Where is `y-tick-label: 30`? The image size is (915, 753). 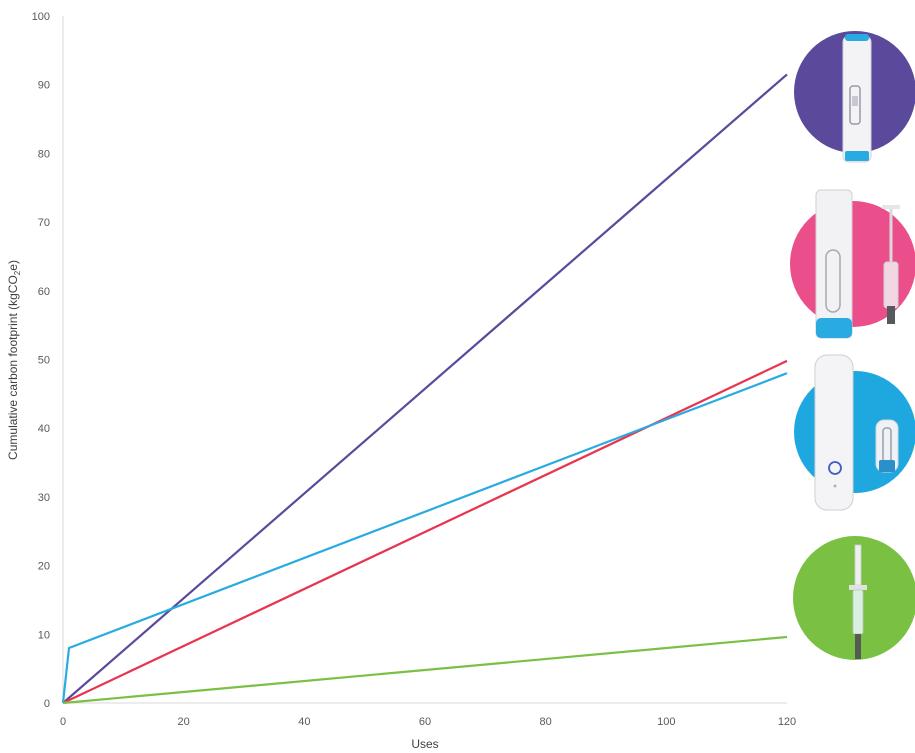
y-tick-label: 30 is located at coordinates (44, 498).